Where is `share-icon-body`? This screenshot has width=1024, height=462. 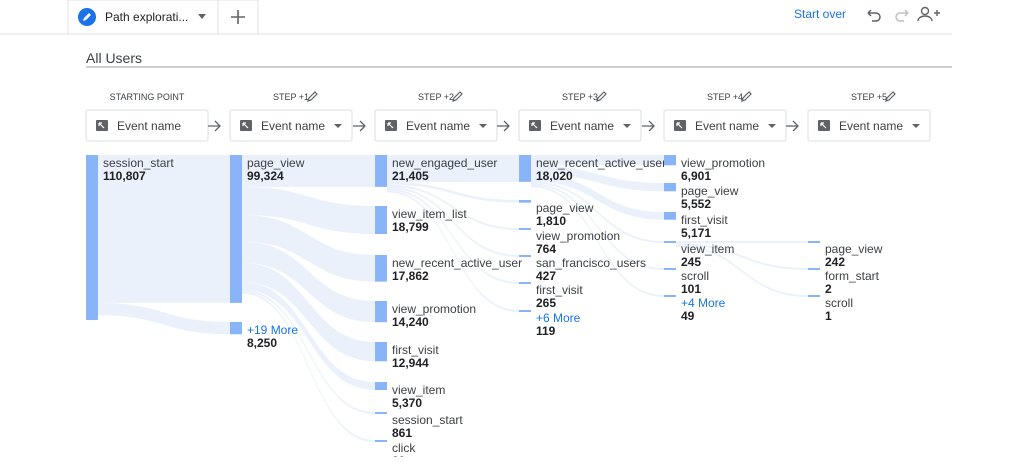
share-icon-body is located at coordinates (928, 16).